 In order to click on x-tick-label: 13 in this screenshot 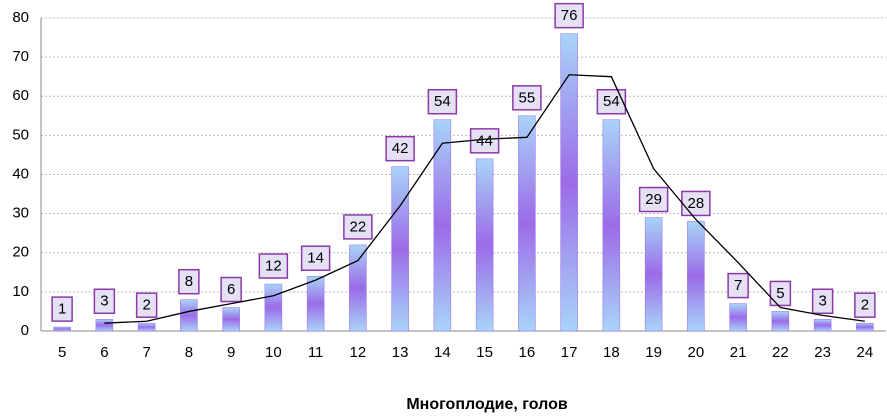, I will do `click(400, 352)`.